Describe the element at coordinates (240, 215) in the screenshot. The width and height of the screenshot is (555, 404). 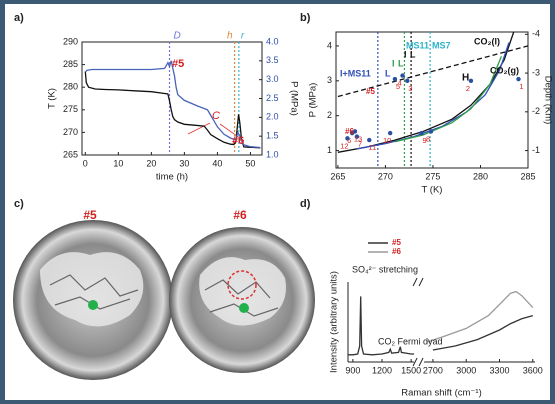
I see `photo-label: #6` at that location.